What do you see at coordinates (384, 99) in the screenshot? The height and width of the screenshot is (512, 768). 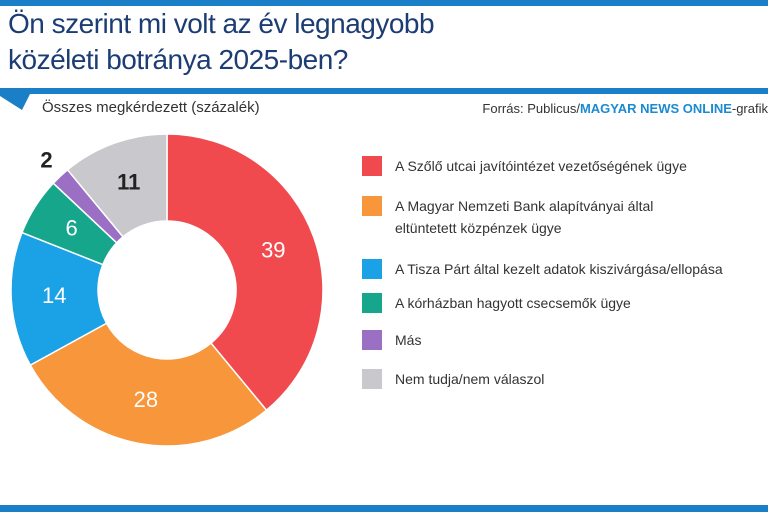 I see `header-rule` at bounding box center [384, 99].